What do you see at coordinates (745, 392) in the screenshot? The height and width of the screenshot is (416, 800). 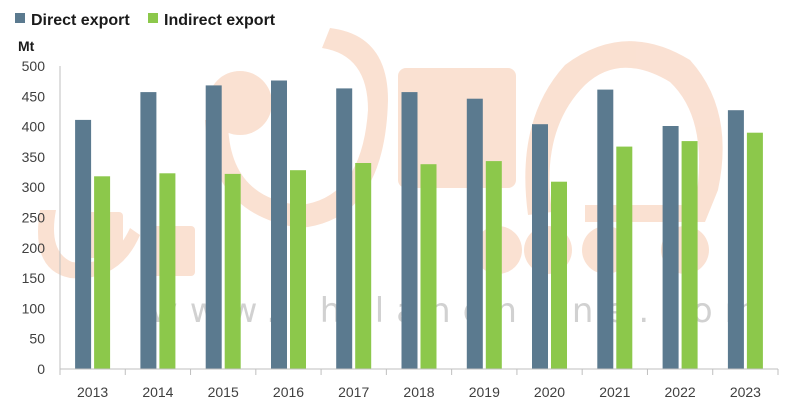 I see `x-tick-label: 2023` at bounding box center [745, 392].